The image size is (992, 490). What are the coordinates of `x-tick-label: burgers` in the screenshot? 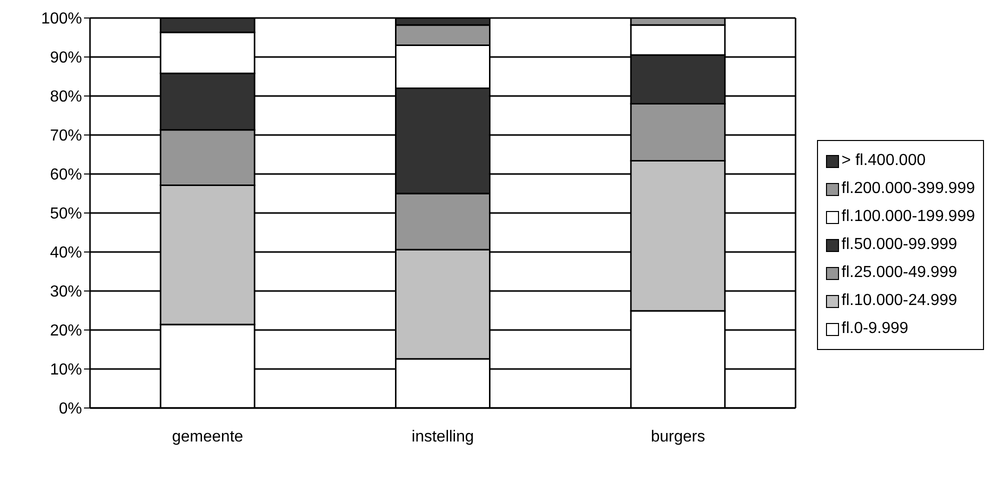 It's located at (678, 437).